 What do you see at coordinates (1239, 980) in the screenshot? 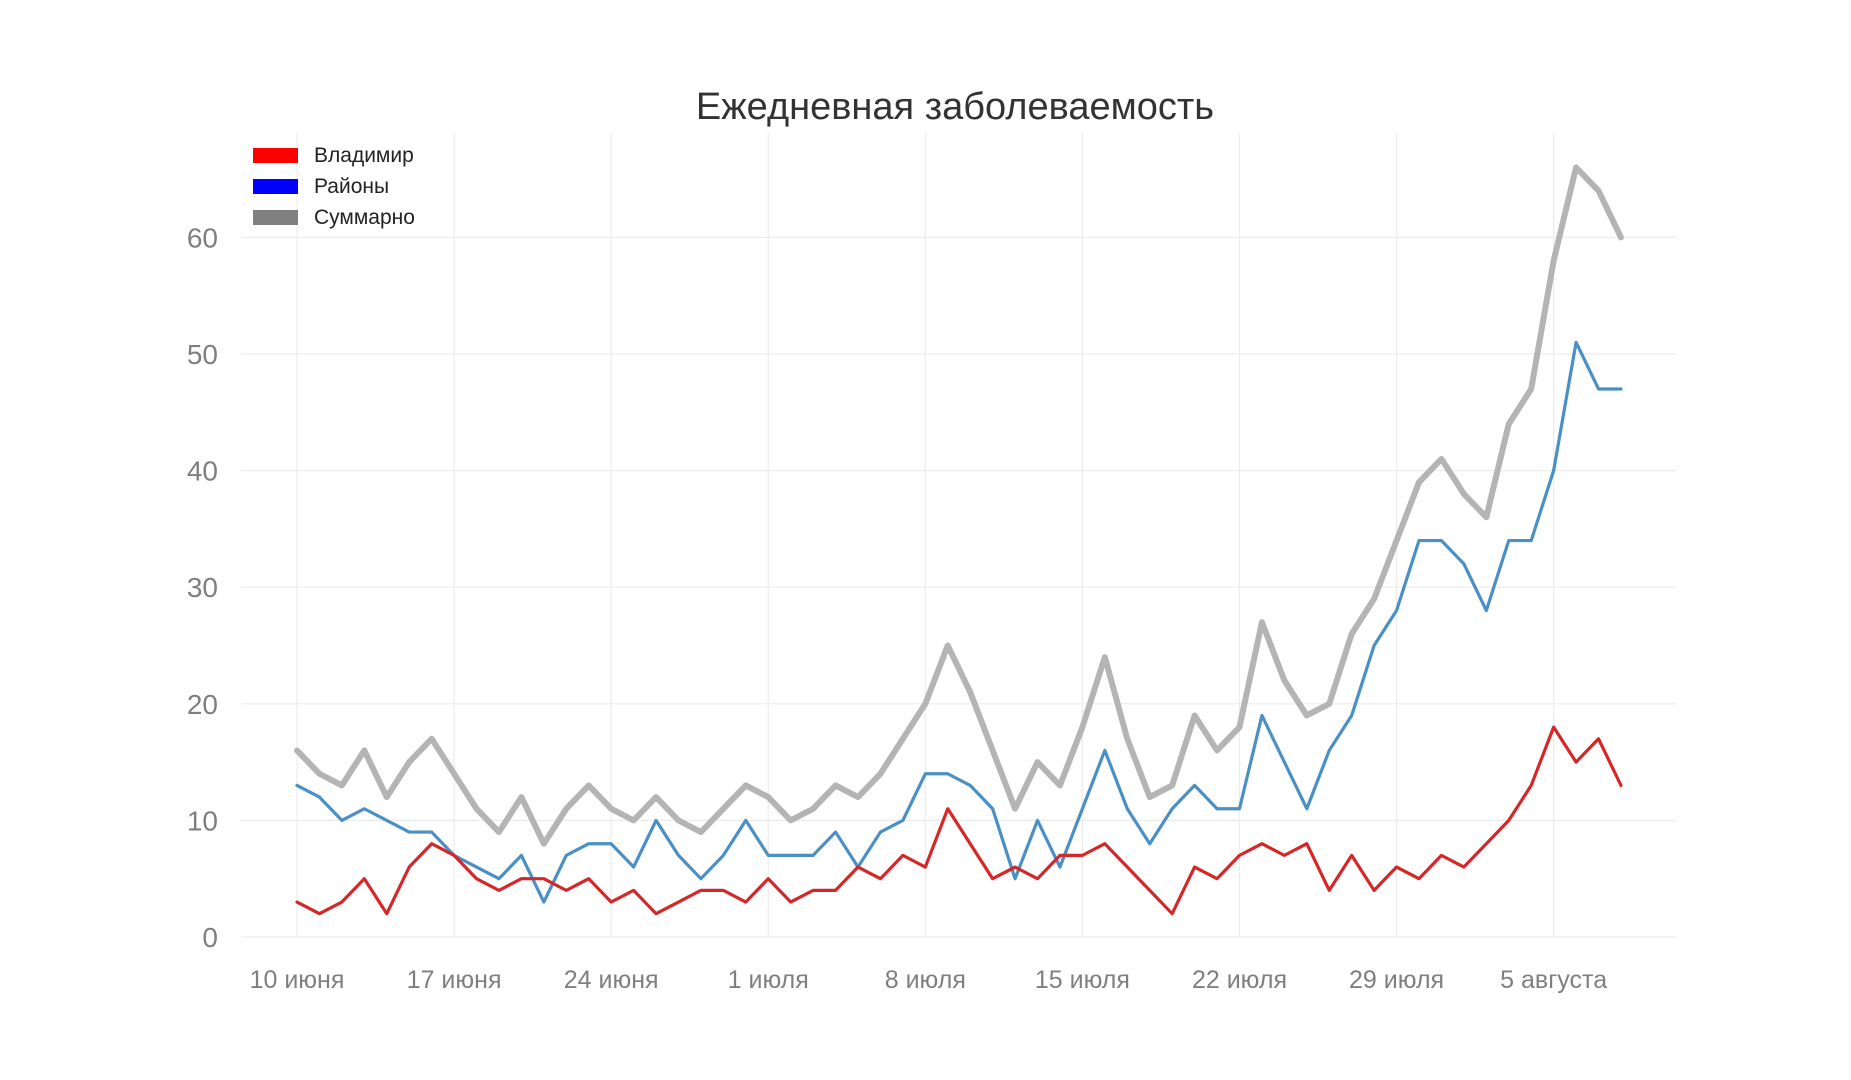
I see `x-tick-label: 22 июля` at bounding box center [1239, 980].